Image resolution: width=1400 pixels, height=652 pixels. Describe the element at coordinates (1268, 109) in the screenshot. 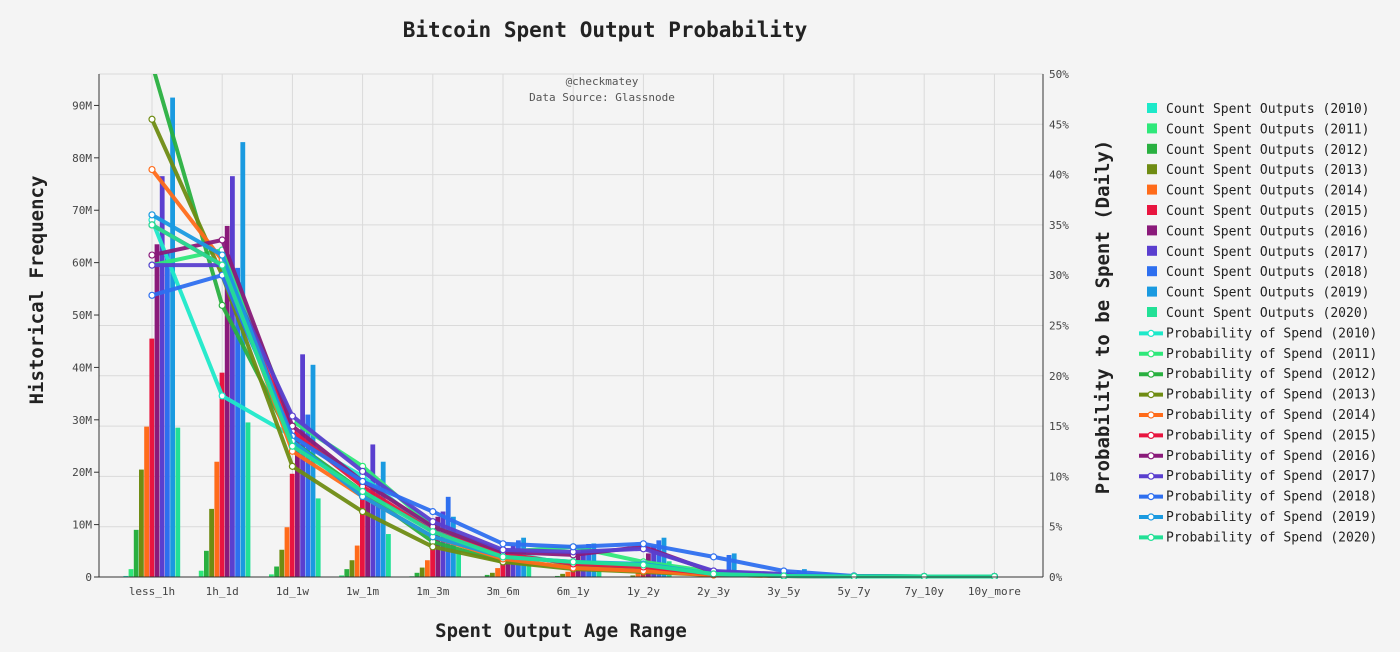

I see `legend-label: Count Spent Outputs (2010)` at that location.